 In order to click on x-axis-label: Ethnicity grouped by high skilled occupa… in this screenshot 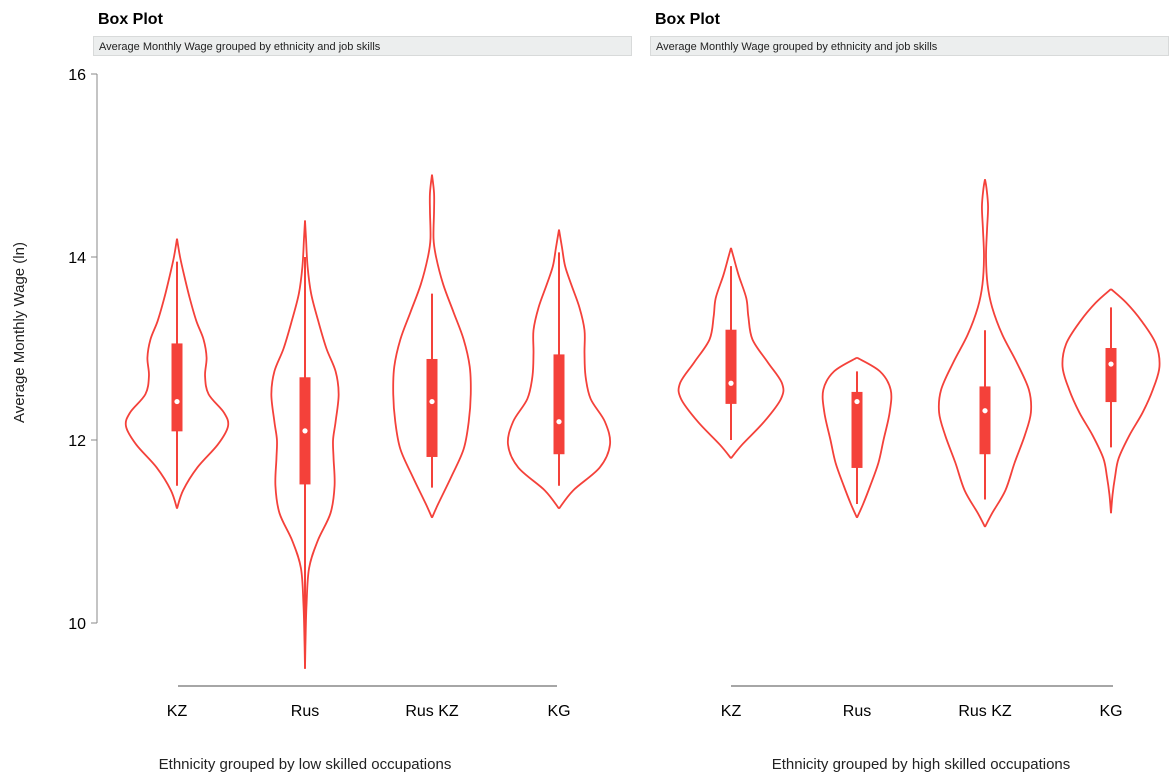, I will do `click(921, 764)`.